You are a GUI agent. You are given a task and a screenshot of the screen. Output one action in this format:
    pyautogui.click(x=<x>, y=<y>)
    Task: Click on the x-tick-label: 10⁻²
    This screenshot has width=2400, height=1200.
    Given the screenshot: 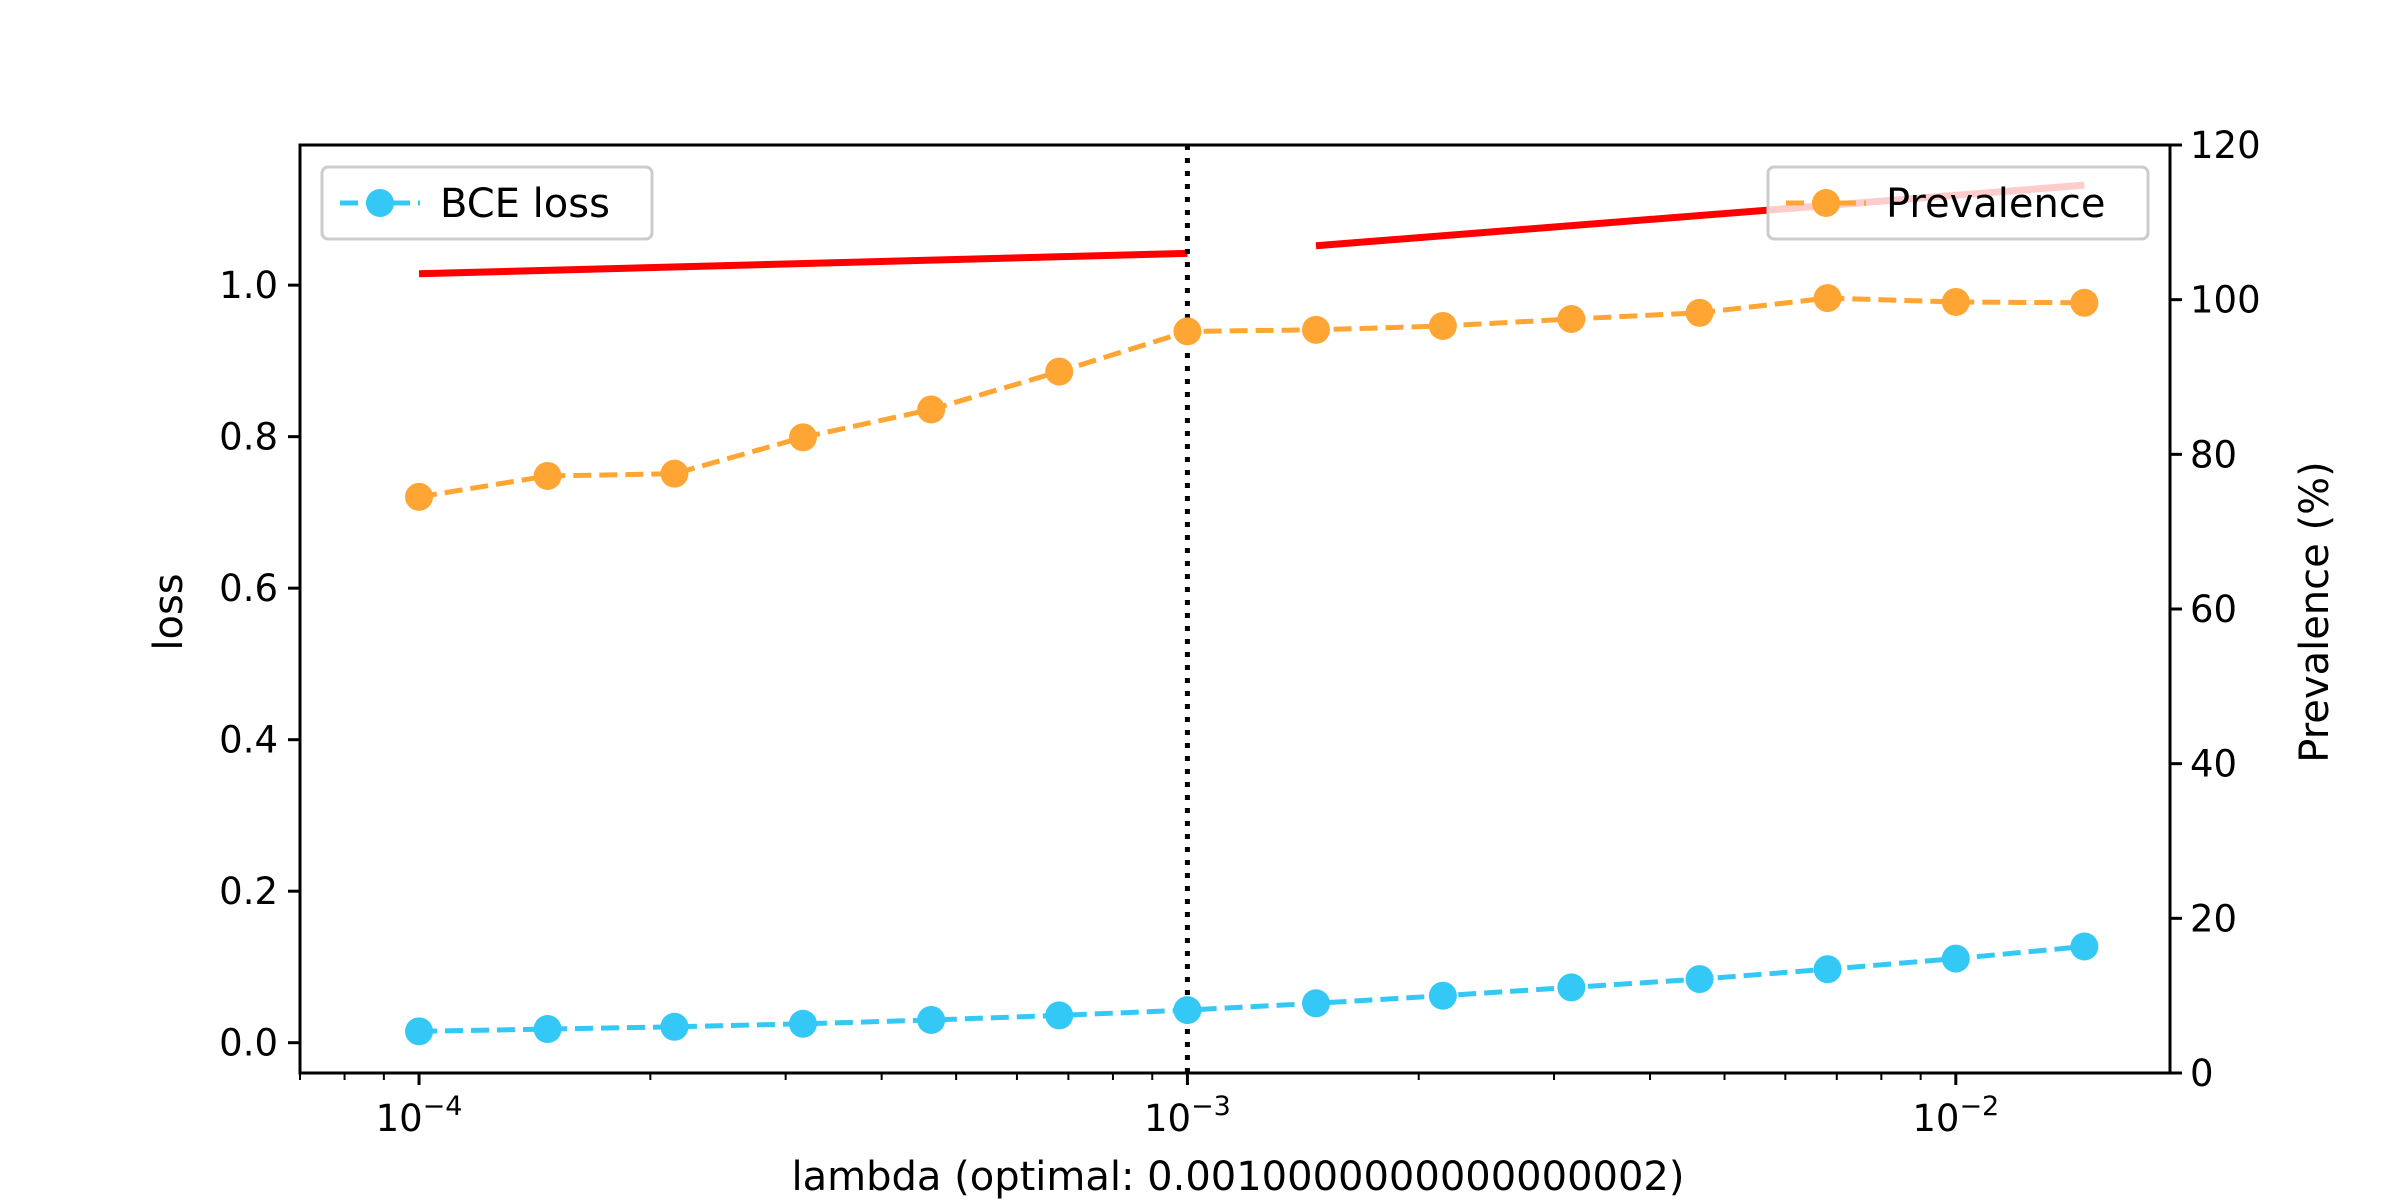 What is the action you would take?
    pyautogui.click(x=1955, y=1115)
    